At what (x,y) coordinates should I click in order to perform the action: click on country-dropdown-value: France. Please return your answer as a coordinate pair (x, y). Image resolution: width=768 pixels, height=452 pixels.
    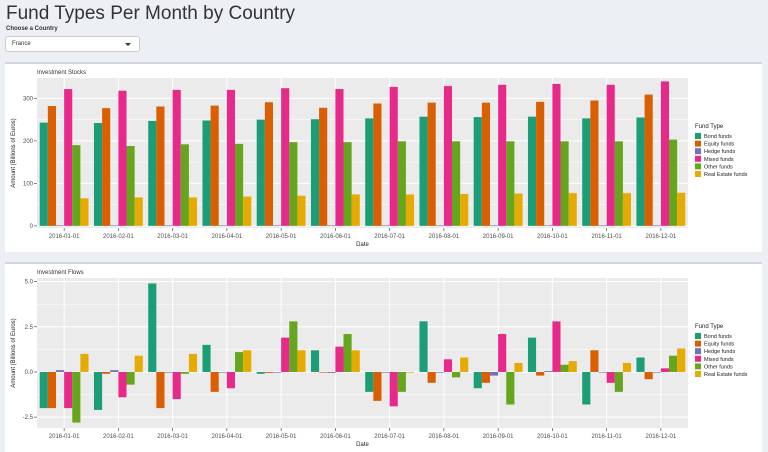
    Looking at the image, I should click on (21, 44).